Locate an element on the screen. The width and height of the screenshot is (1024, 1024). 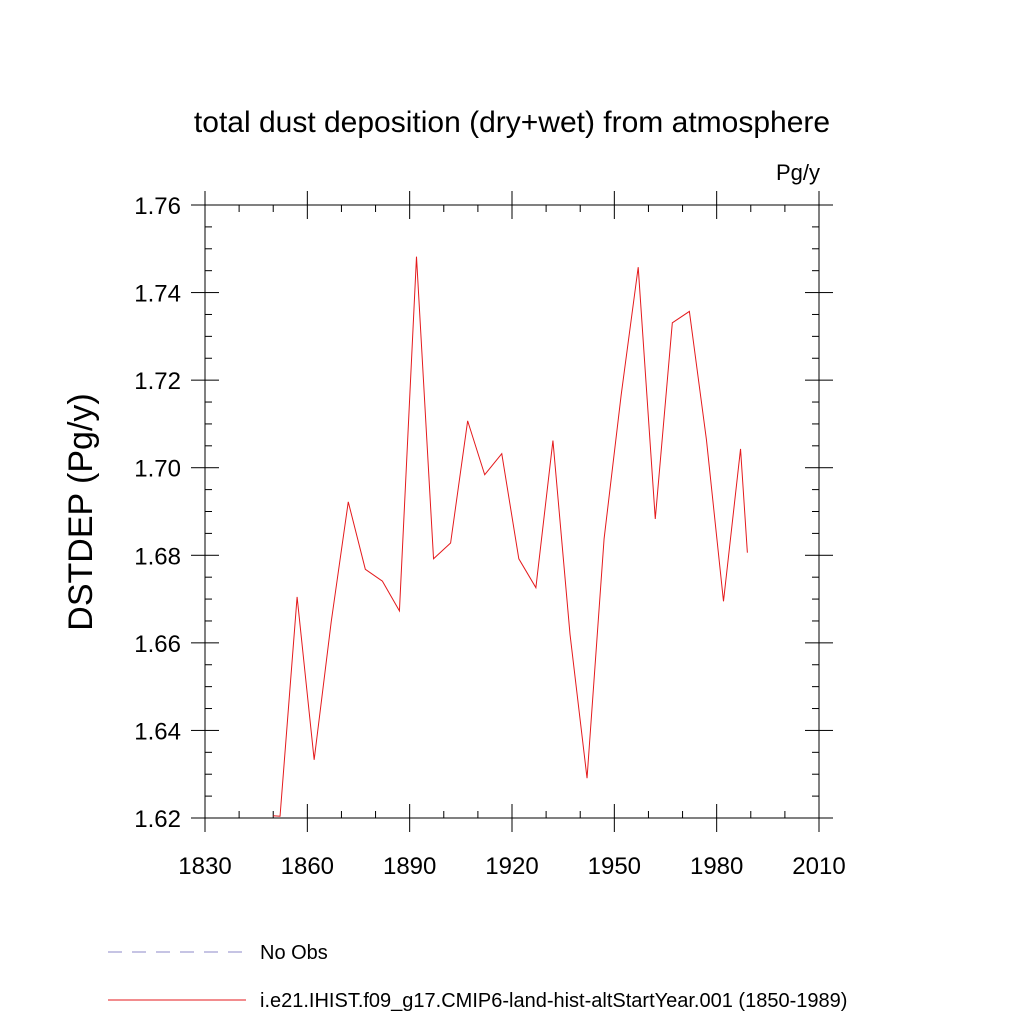
y-tick-label: 1.76 is located at coordinates (157, 206).